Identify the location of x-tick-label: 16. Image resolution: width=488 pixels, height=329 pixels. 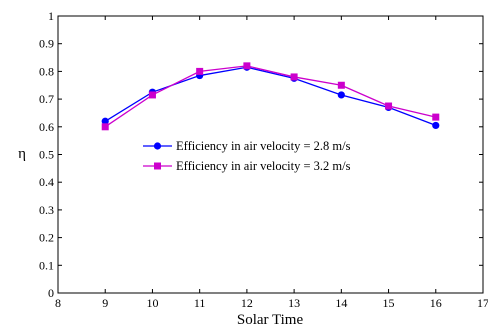
(436, 303).